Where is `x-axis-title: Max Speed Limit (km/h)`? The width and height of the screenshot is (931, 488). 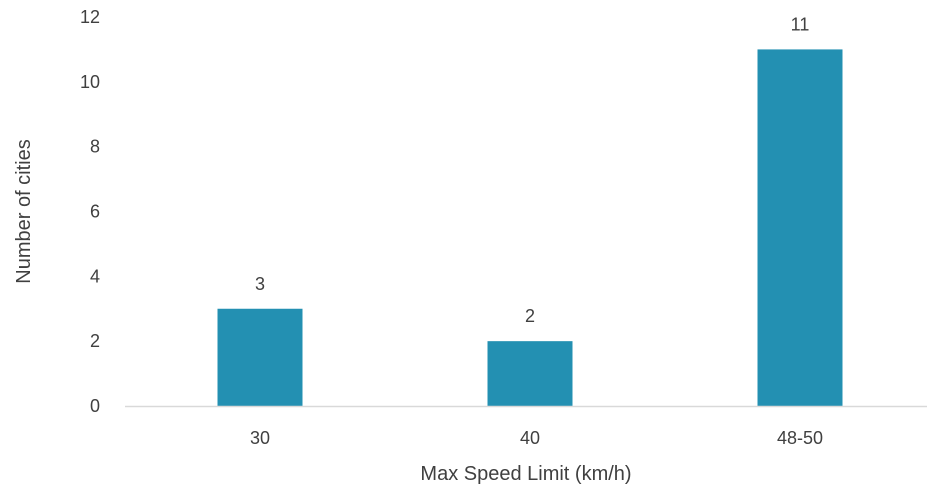 x-axis-title: Max Speed Limit (km/h) is located at coordinates (525, 474).